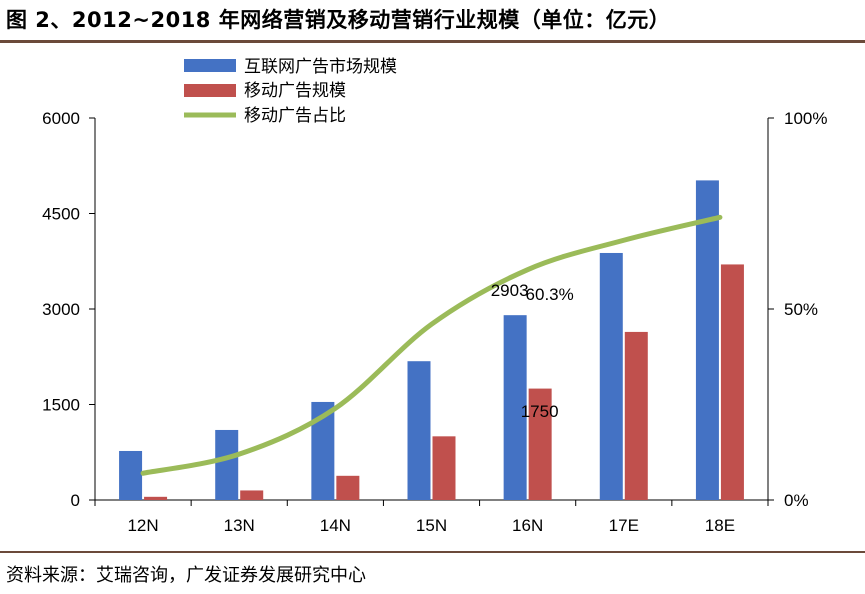  What do you see at coordinates (61, 405) in the screenshot?
I see `left-tick-label: 1500` at bounding box center [61, 405].